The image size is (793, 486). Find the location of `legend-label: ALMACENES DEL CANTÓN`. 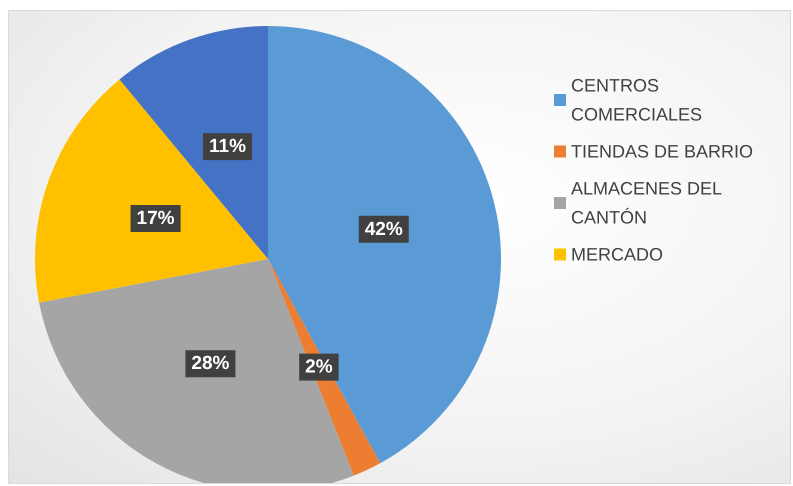

legend-label: ALMACENES DEL CANTÓN is located at coordinates (648, 203).